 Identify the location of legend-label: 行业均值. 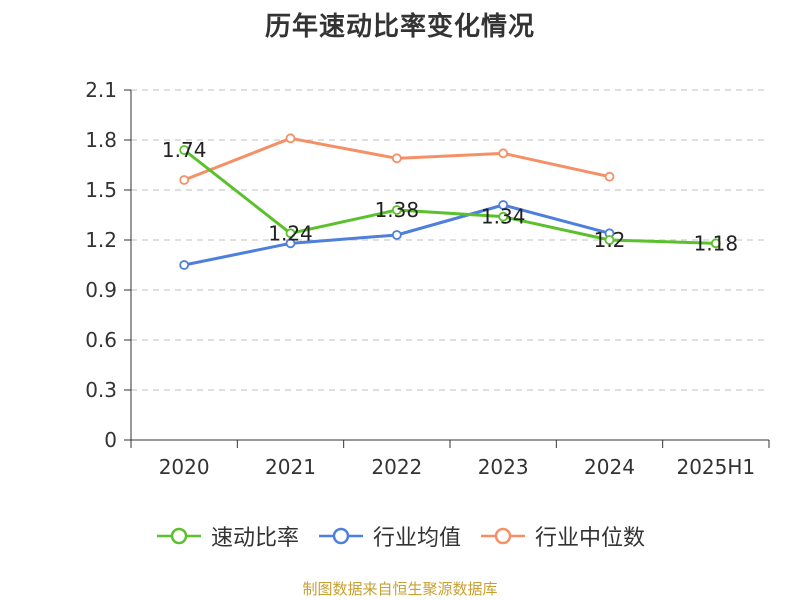
(416, 538).